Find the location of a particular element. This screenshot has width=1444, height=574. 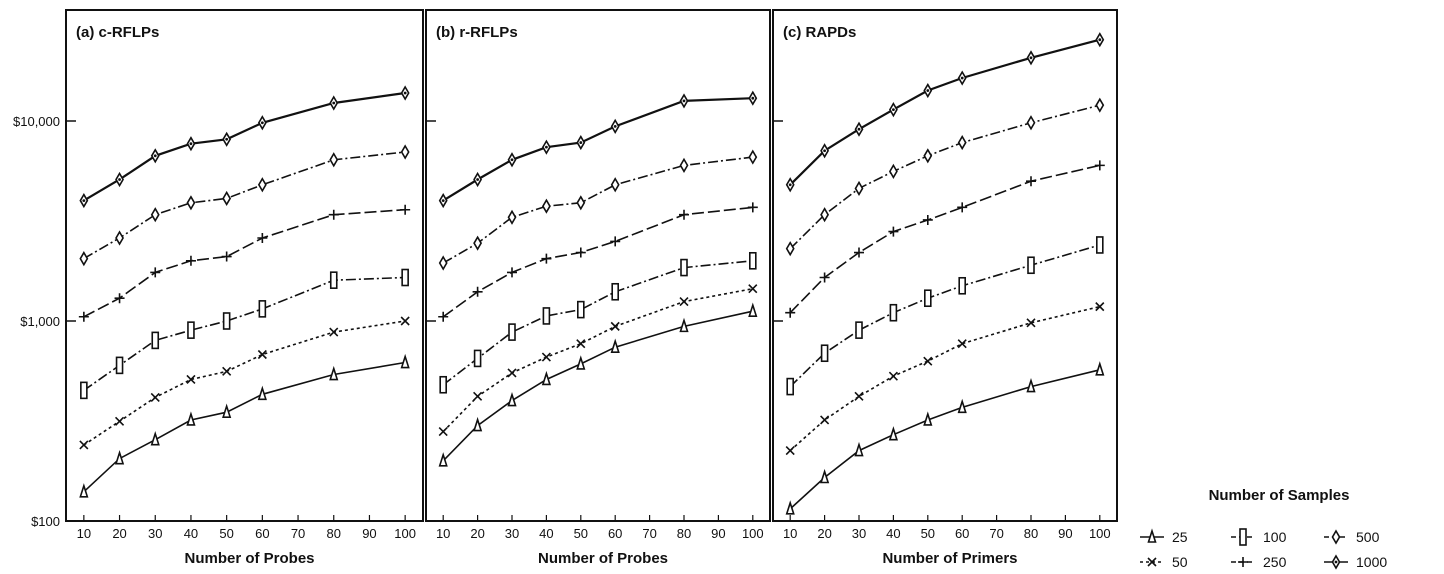

x-tick-label: 70 is located at coordinates (649, 533).